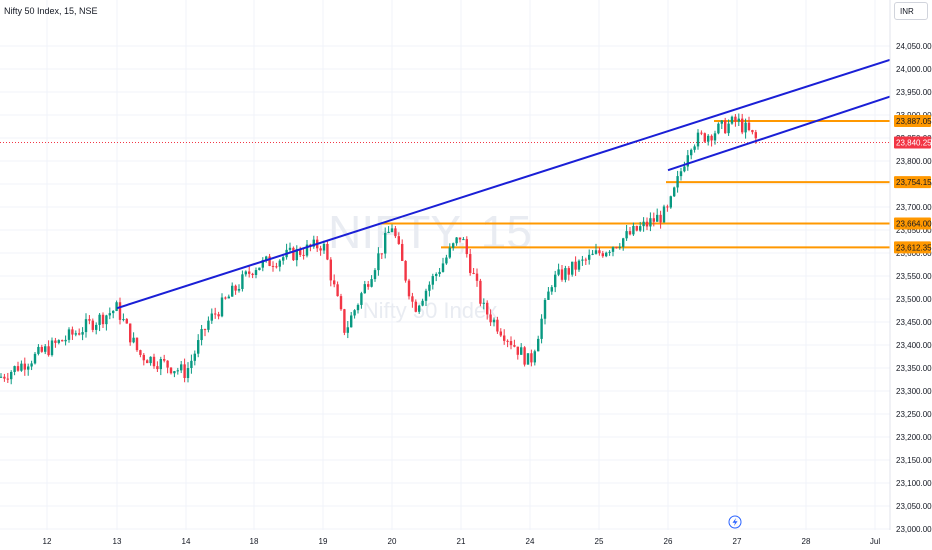  What do you see at coordinates (914, 46) in the screenshot?
I see `y-tick-label: 24,050.00` at bounding box center [914, 46].